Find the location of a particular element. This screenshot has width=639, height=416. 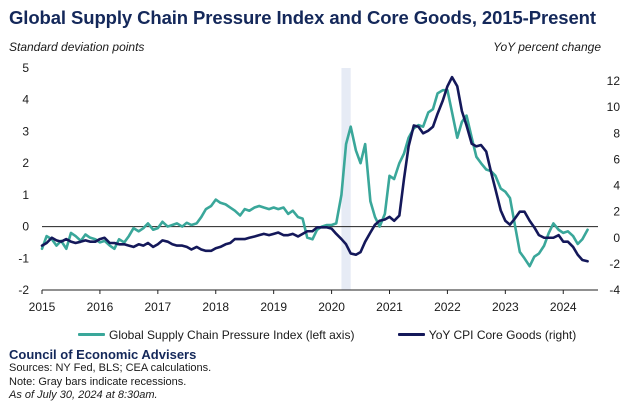

x-tick-label: 2018 is located at coordinates (215, 307).